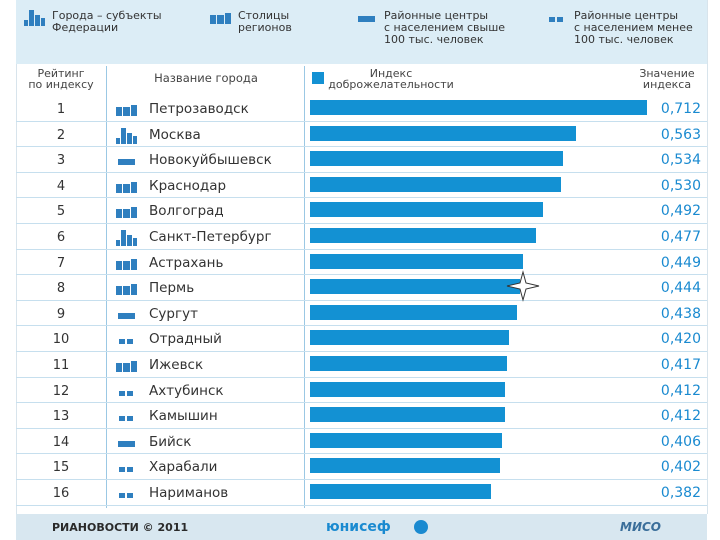 The width and height of the screenshot is (720, 540). I want to click on city-label: Петрозаводск, so click(199, 109).